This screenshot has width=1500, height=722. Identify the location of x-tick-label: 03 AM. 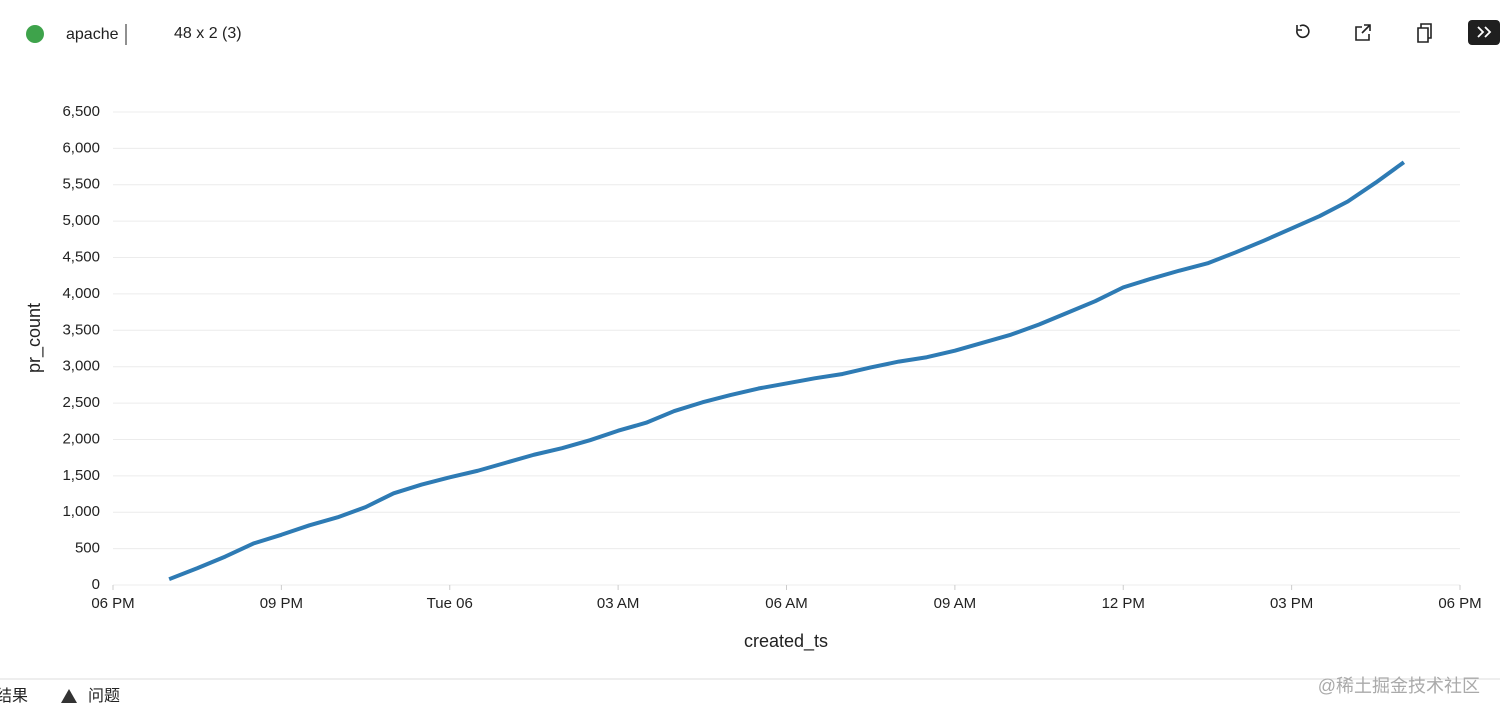
(618, 603).